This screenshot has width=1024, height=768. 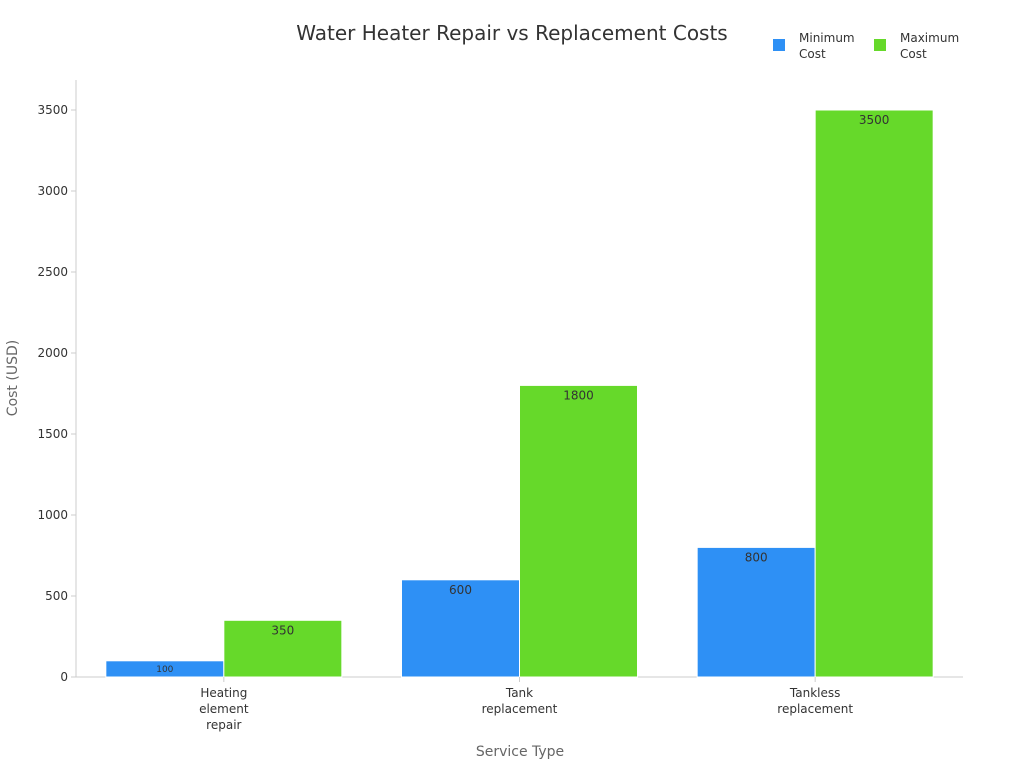 What do you see at coordinates (578, 395) in the screenshot?
I see `bar-value-label: 1800` at bounding box center [578, 395].